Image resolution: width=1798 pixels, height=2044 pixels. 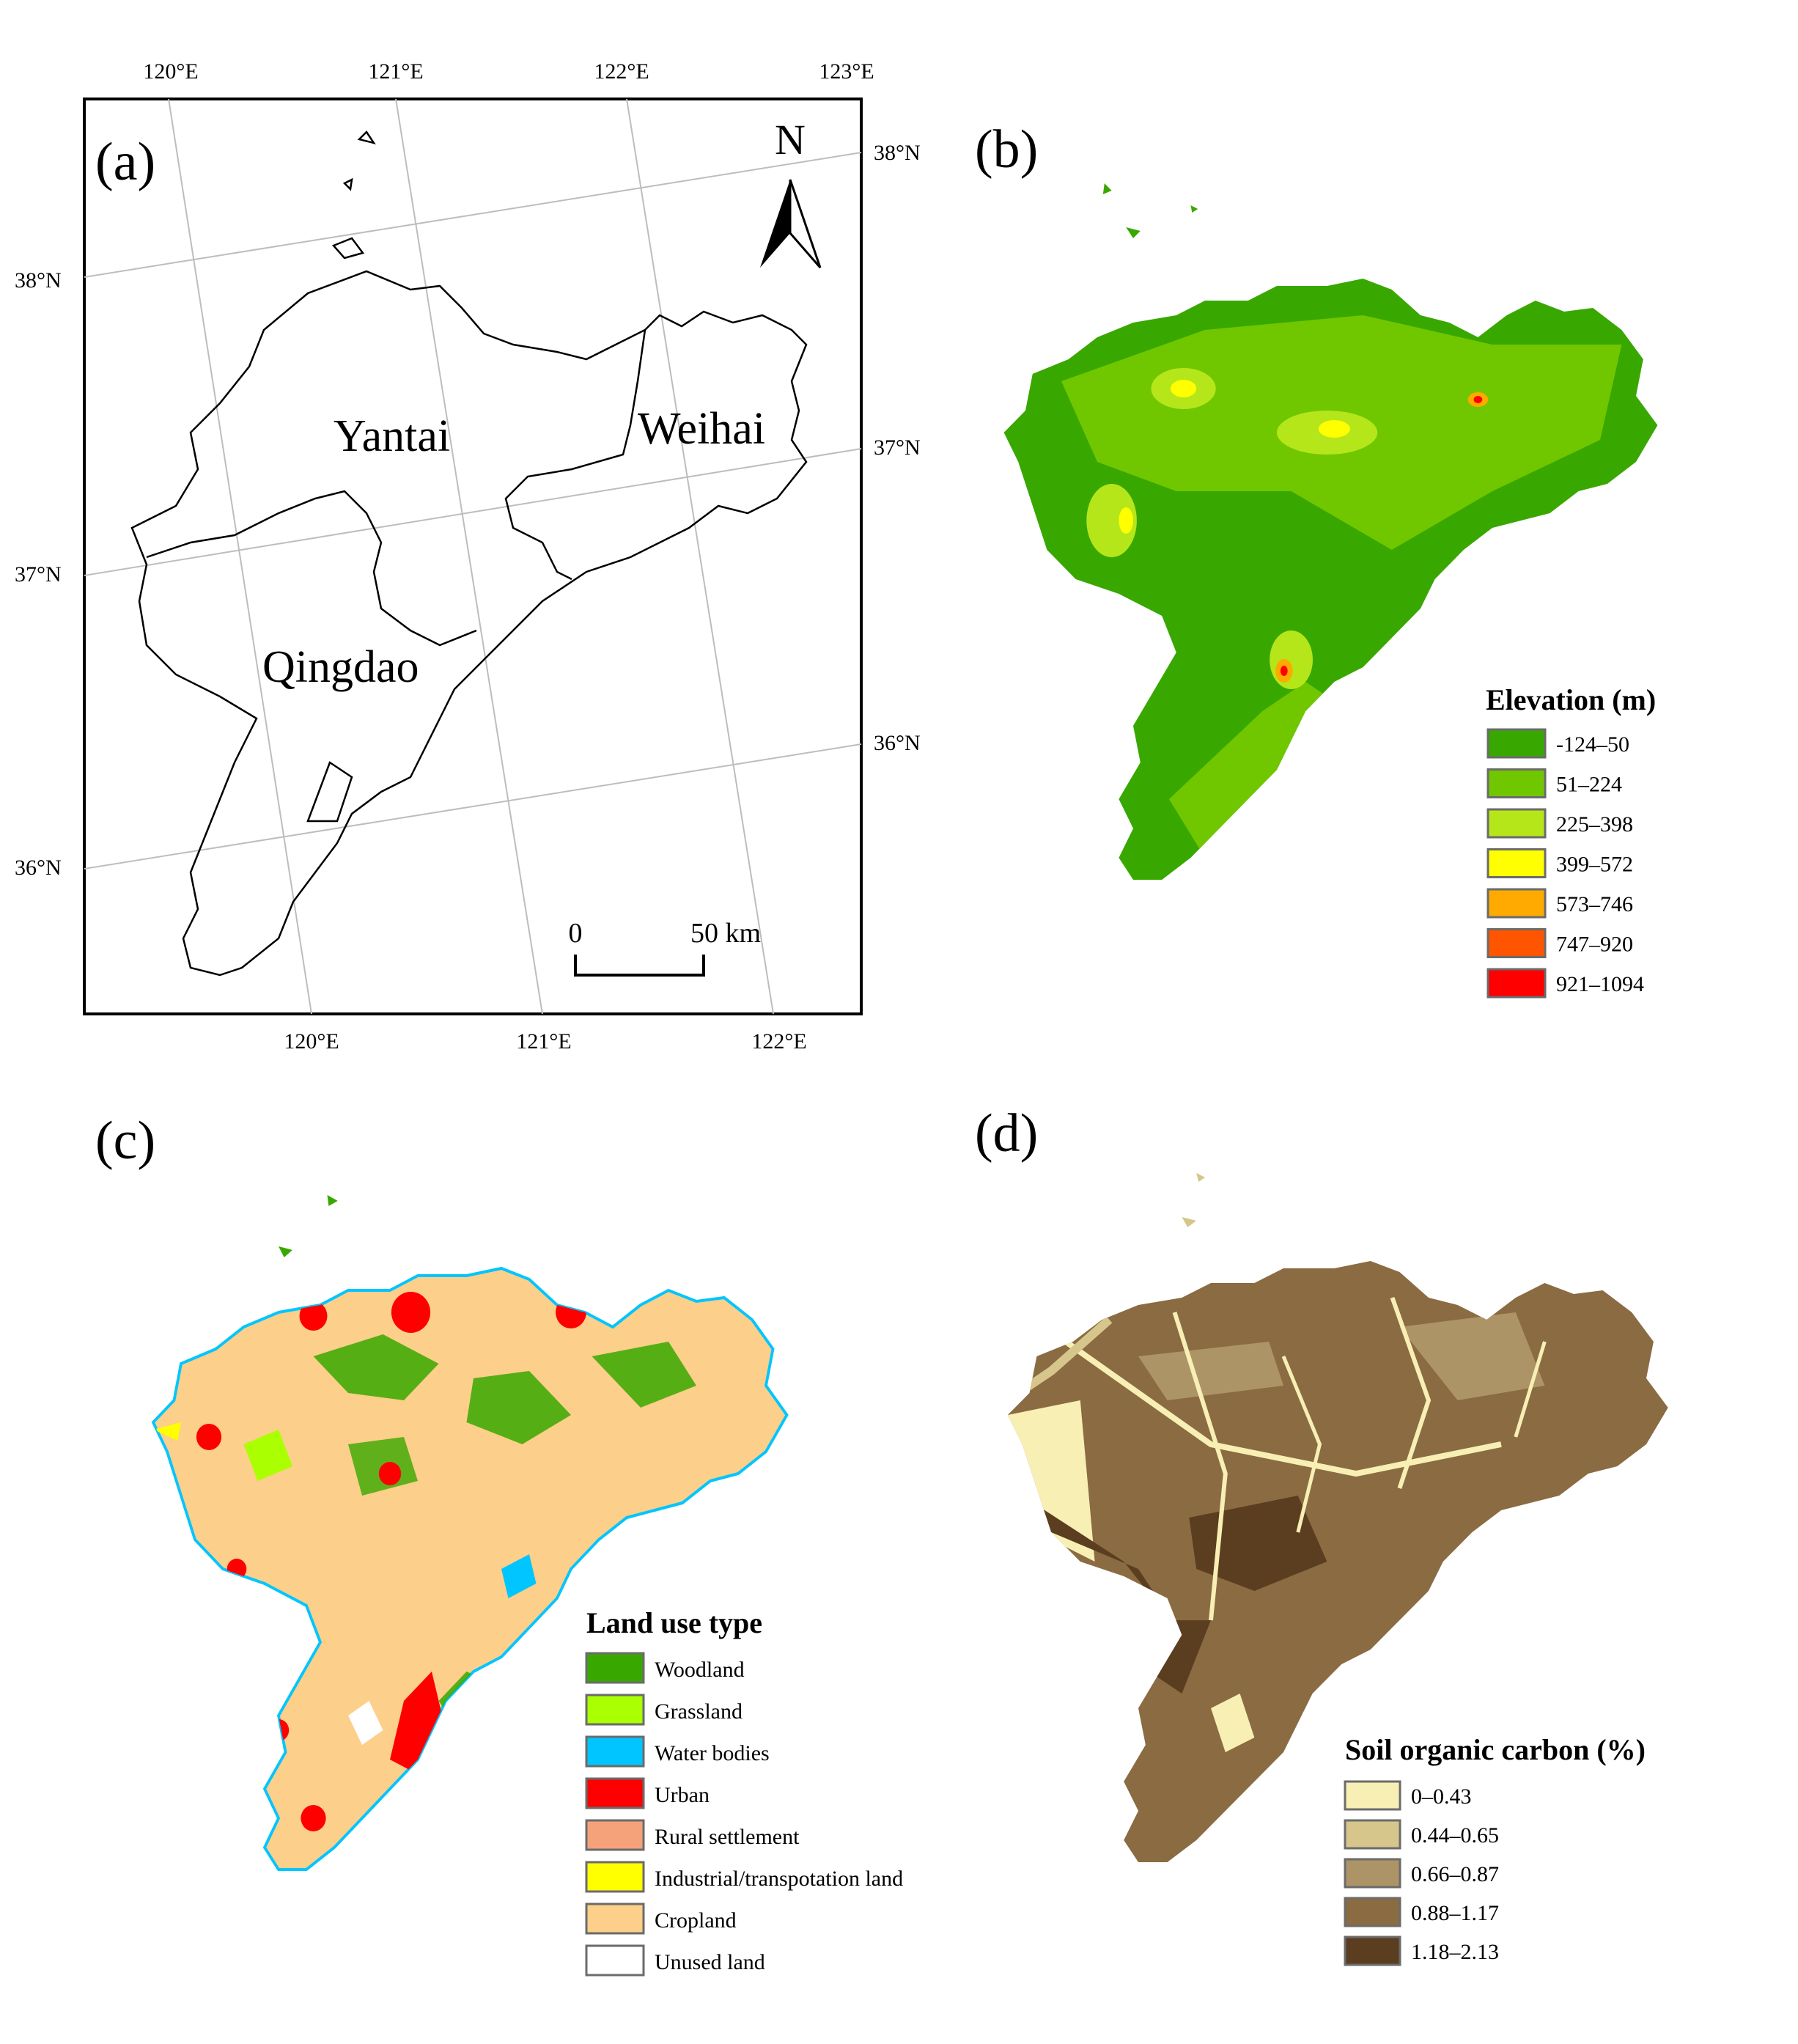 What do you see at coordinates (170, 72) in the screenshot?
I see `top-lon-tick: 120°E` at bounding box center [170, 72].